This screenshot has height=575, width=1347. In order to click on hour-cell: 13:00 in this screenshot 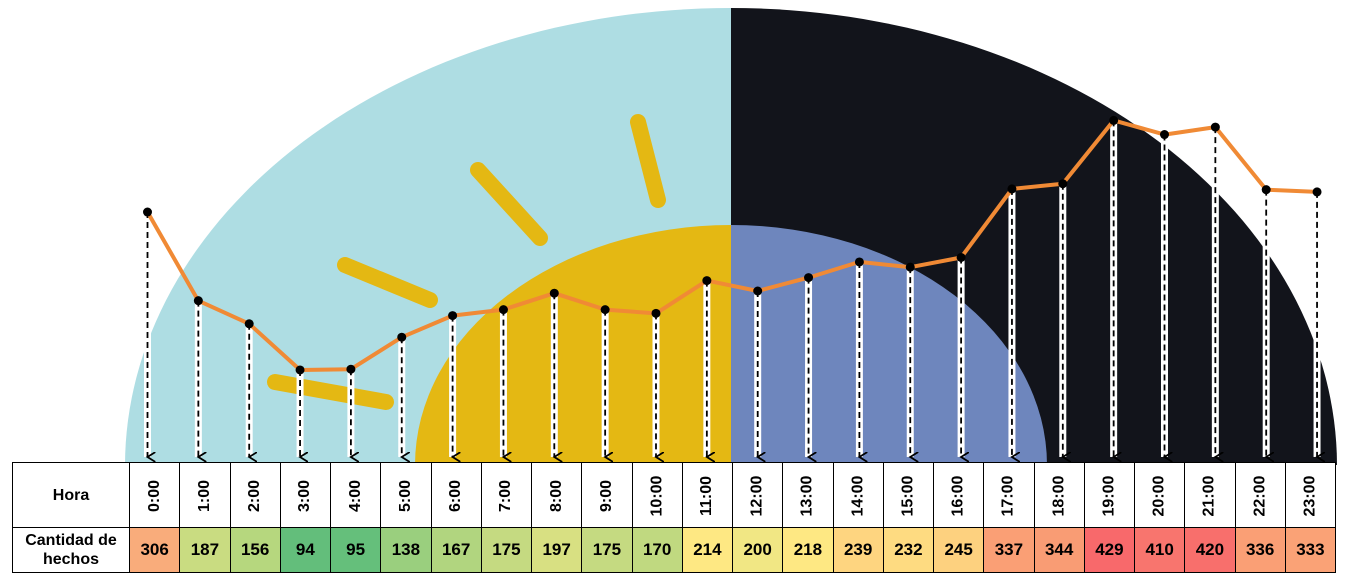, I will do `click(808, 495)`.